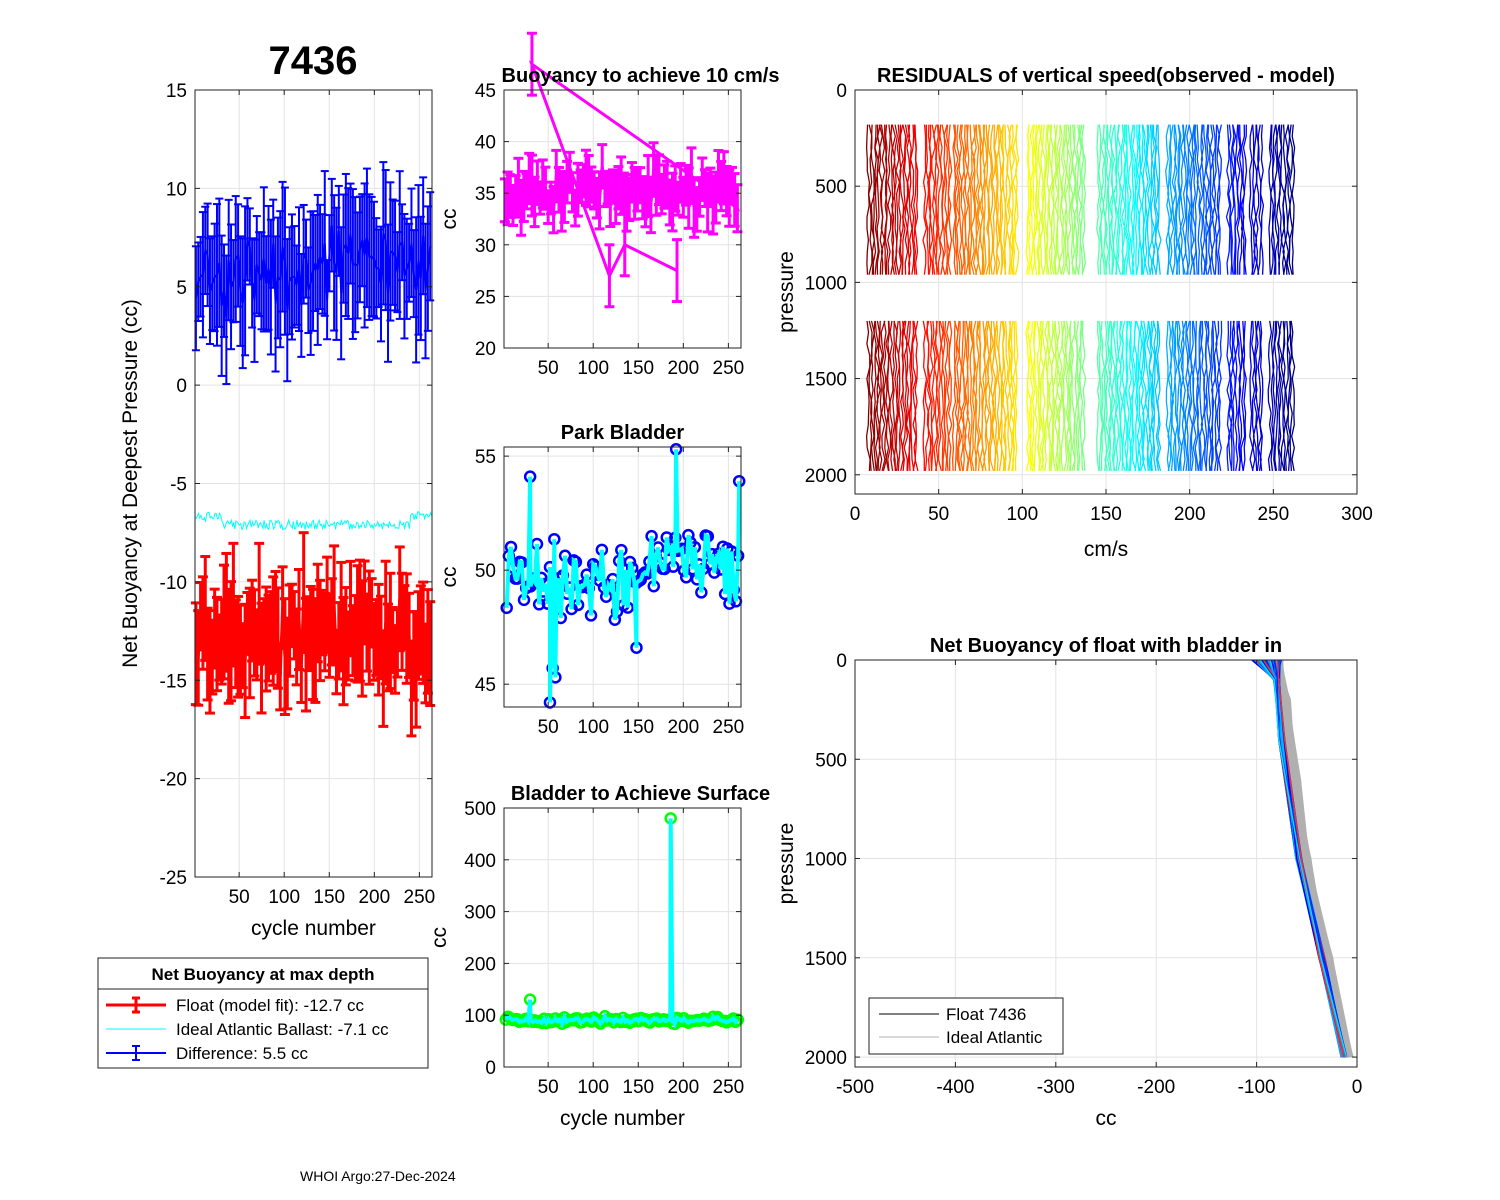  What do you see at coordinates (831, 187) in the screenshot?
I see `y-tick-label: 500` at bounding box center [831, 187].